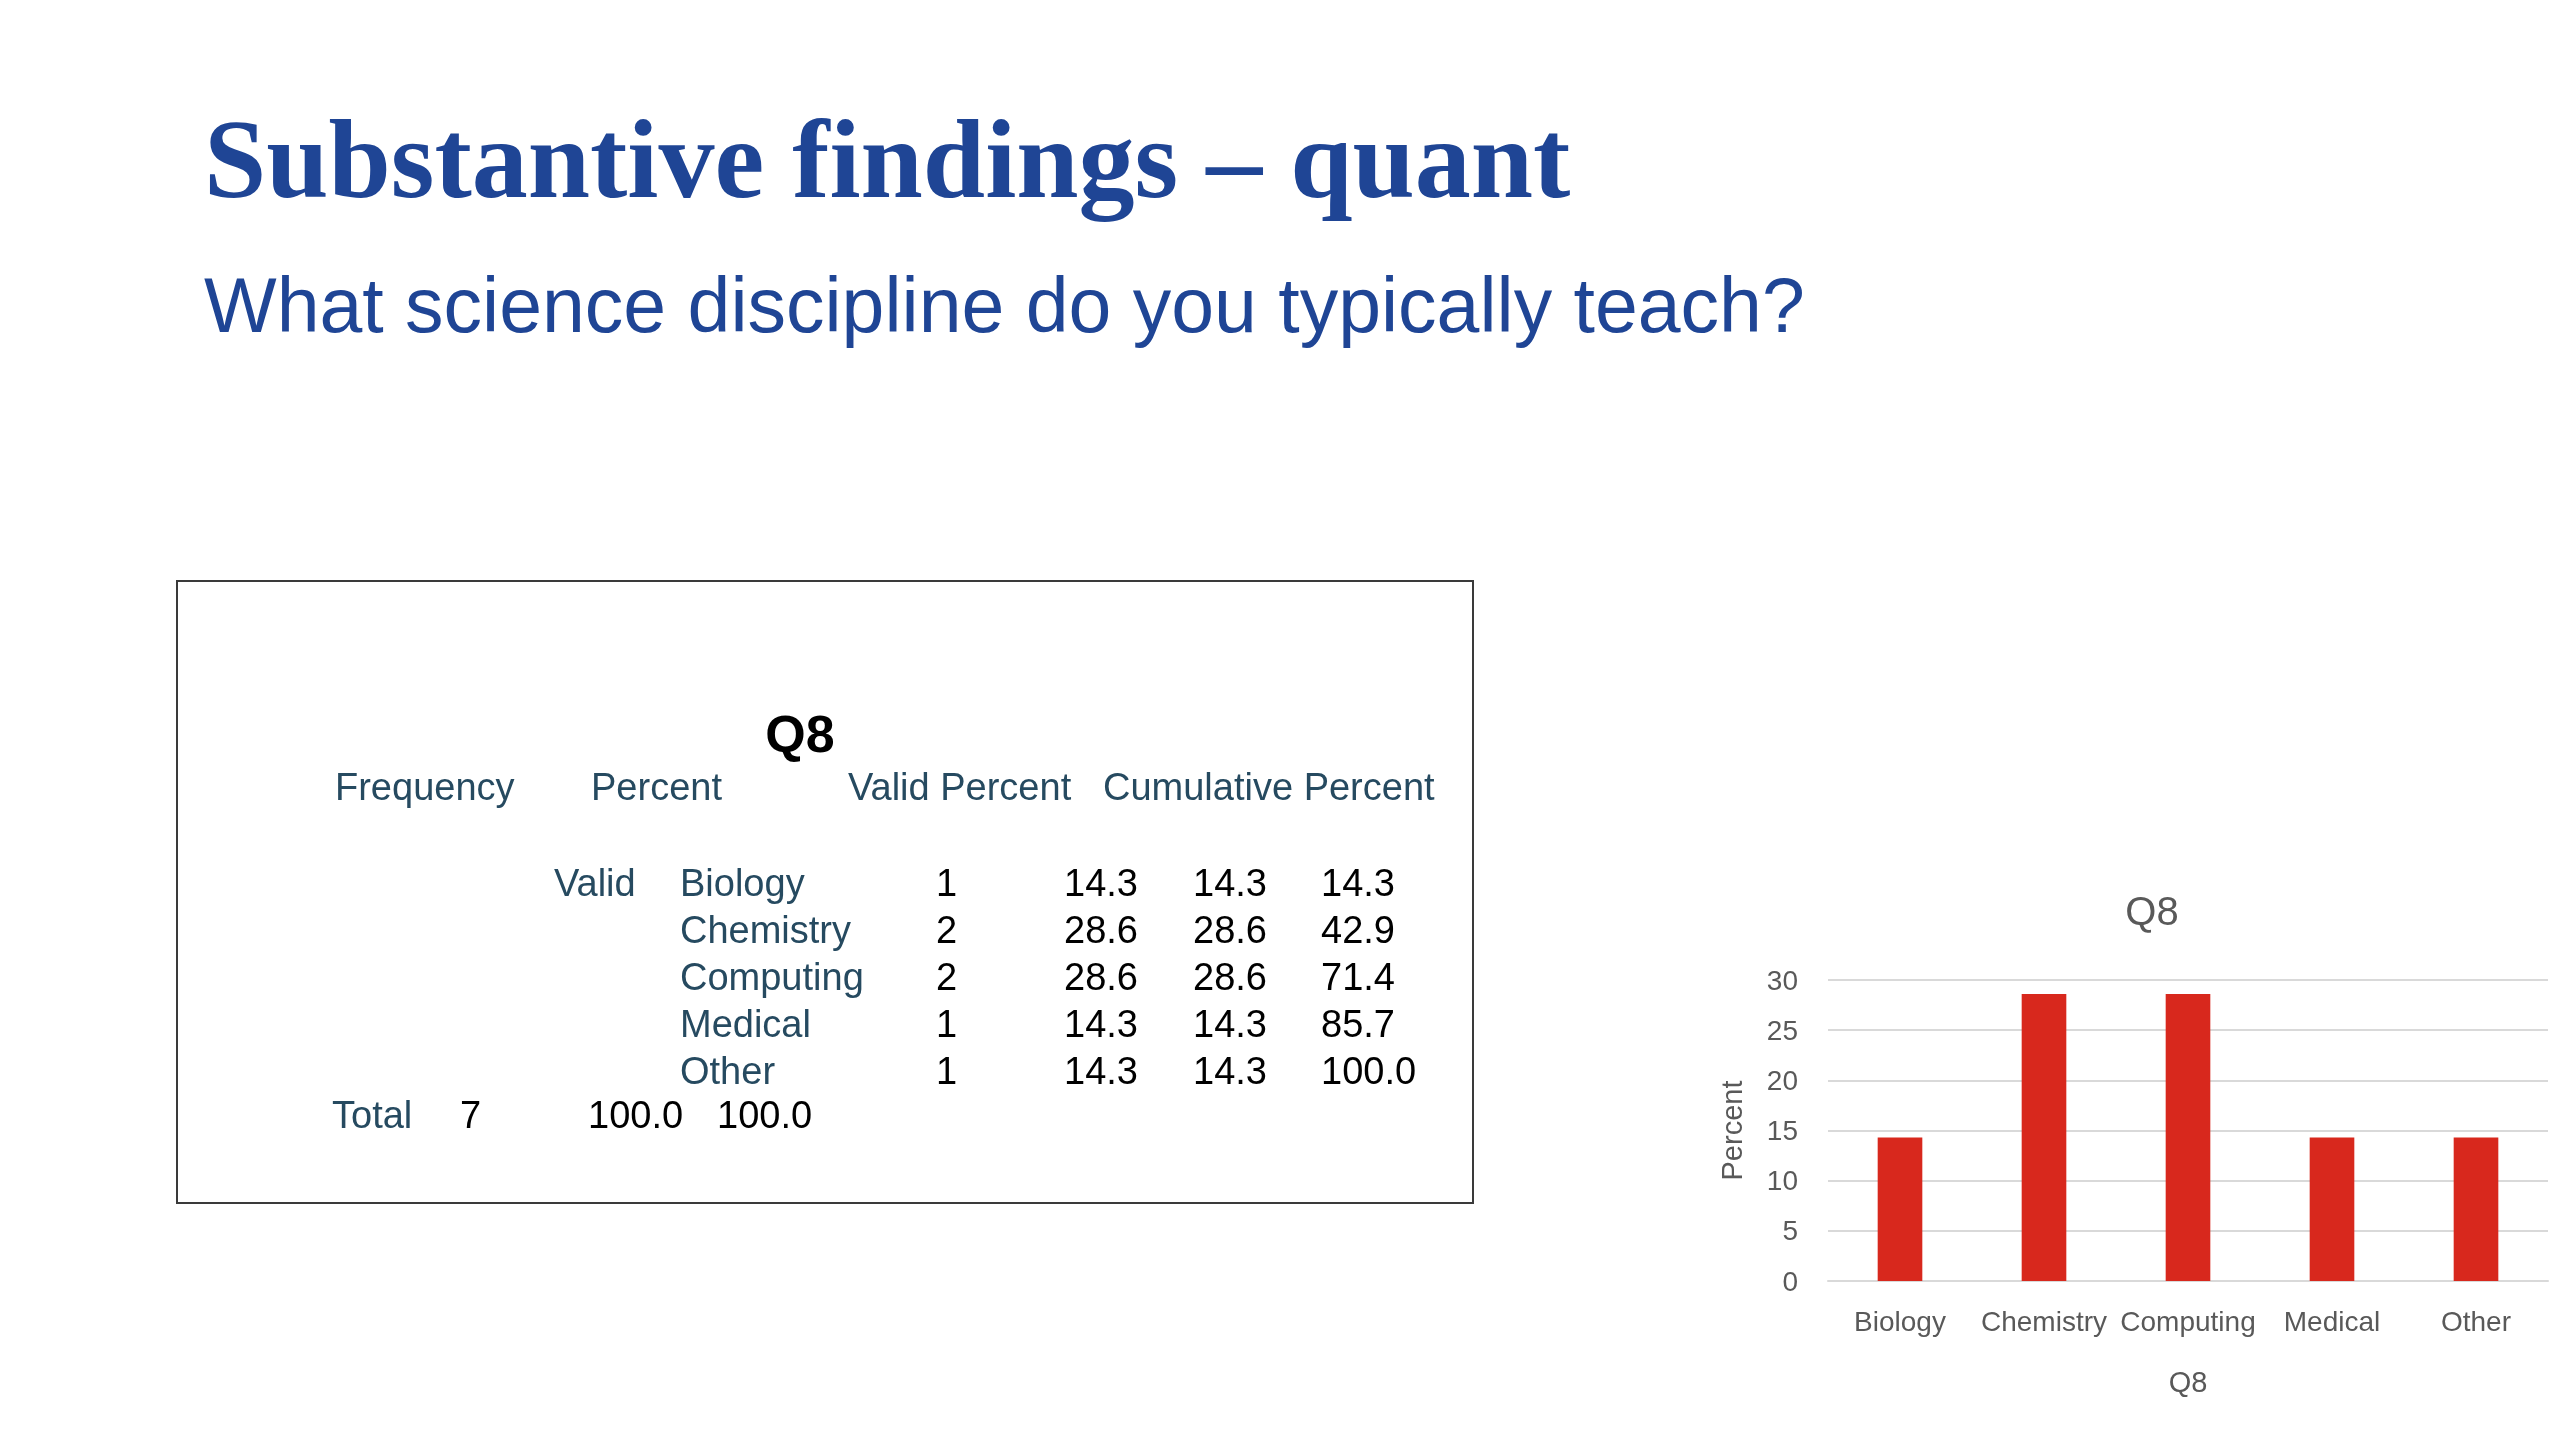 The height and width of the screenshot is (1440, 2560). I want to click on data-label: 85.7, so click(1358, 1024).